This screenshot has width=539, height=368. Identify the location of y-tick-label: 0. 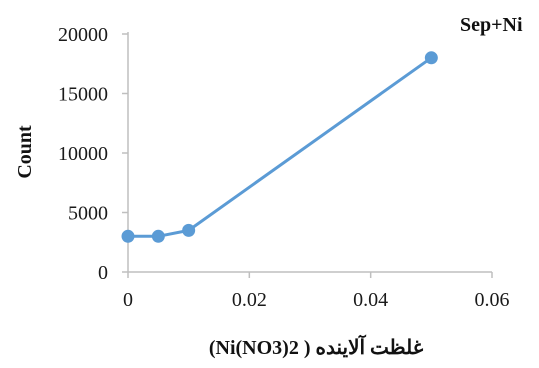
(103, 273).